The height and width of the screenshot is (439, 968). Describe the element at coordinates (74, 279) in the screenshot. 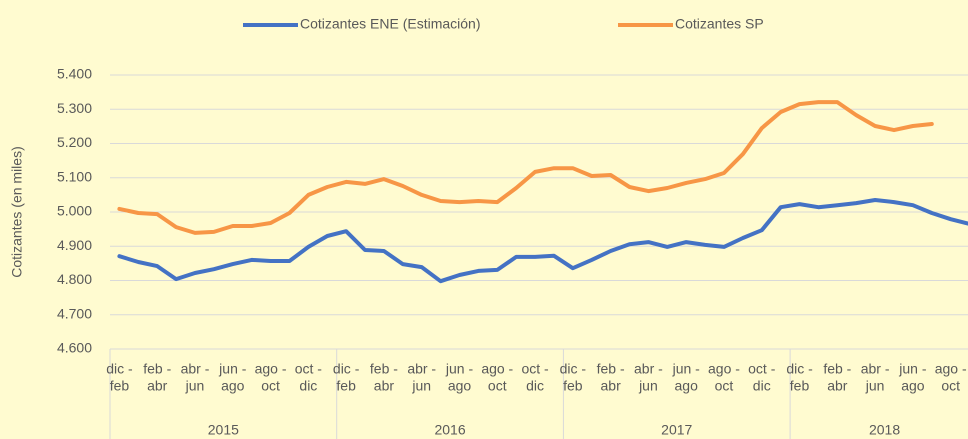

I see `y-tick-label: 4.800` at that location.